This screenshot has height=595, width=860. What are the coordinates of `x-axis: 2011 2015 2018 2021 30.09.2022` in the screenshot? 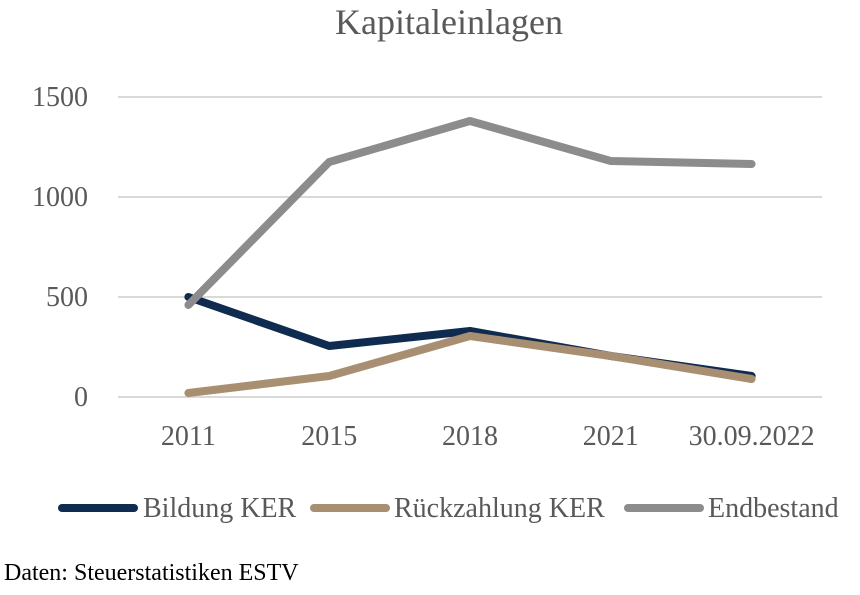 It's located at (488, 436).